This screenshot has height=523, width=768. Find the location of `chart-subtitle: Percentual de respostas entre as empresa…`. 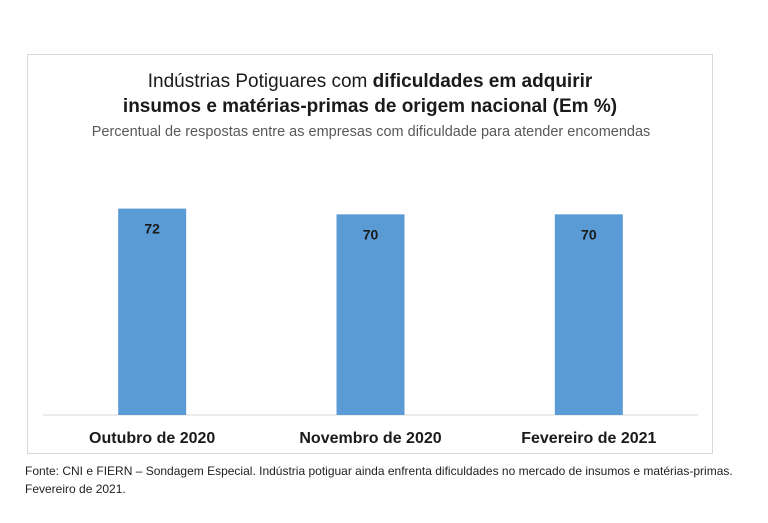

chart-subtitle: Percentual de respostas entre as empresa… is located at coordinates (371, 132).